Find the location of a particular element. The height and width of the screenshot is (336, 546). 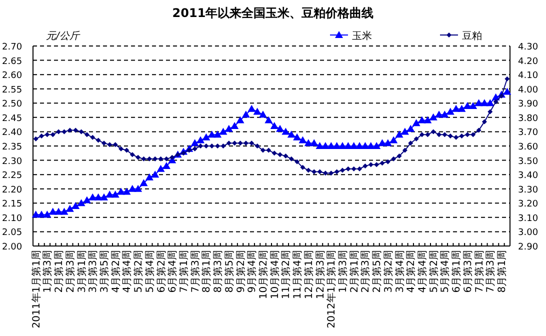

x-tick-label: 12月第1周 is located at coordinates (308, 275).